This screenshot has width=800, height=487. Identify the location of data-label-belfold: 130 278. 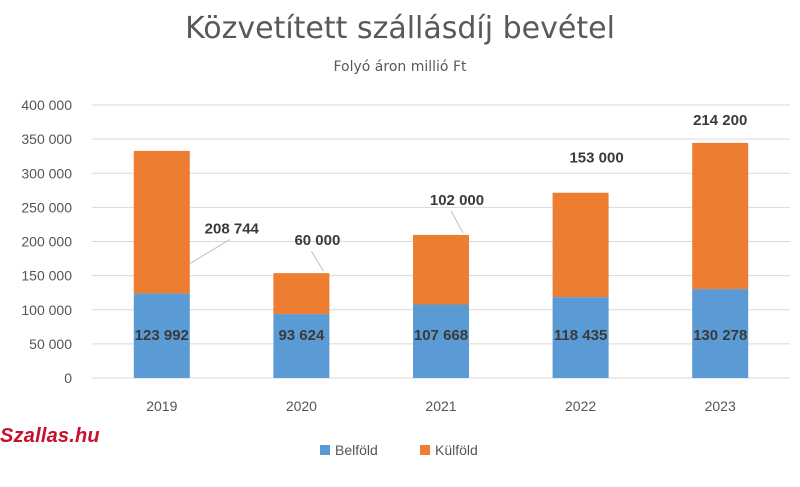
(720, 335).